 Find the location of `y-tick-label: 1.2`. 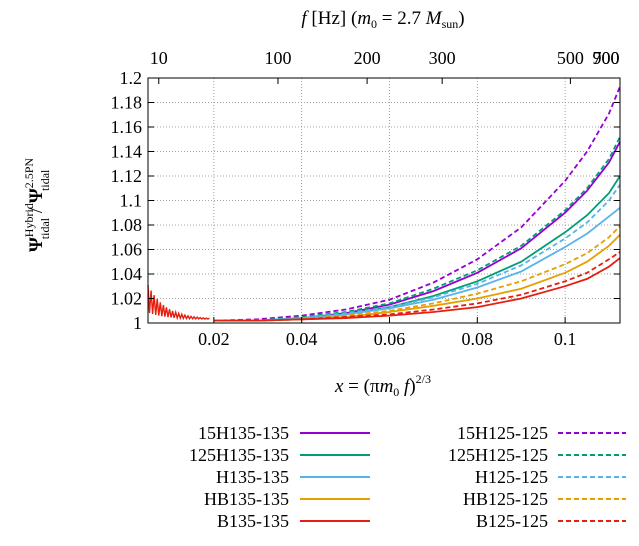

y-tick-label: 1.2 is located at coordinates (131, 78).